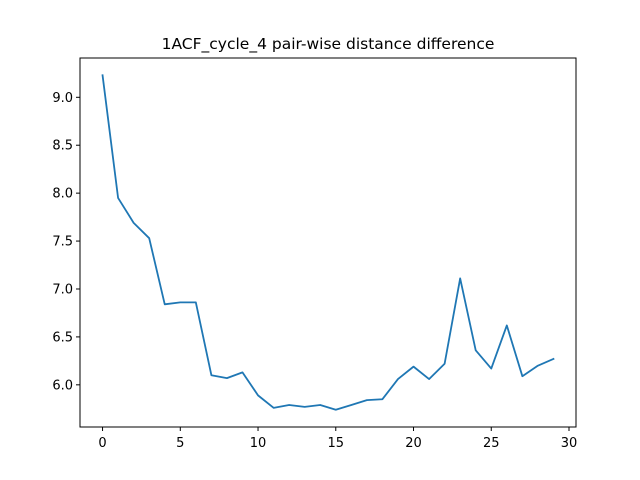 This screenshot has width=640, height=480. I want to click on x-tick-label: 15, so click(336, 443).